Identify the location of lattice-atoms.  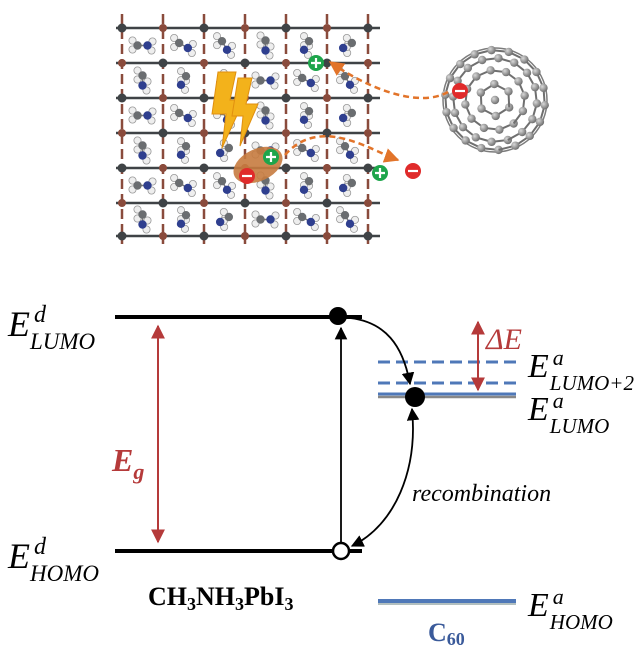
(245, 132).